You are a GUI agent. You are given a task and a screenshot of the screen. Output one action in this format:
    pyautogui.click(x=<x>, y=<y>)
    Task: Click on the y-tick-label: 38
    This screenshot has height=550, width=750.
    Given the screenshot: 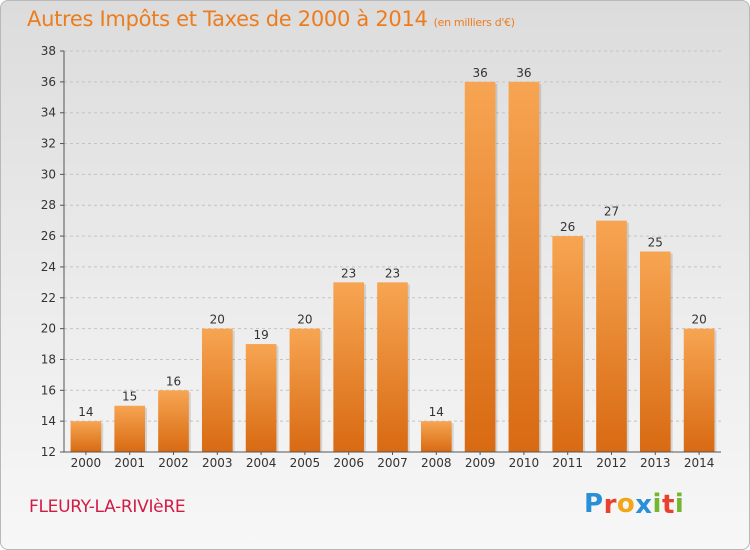 What is the action you would take?
    pyautogui.click(x=48, y=51)
    